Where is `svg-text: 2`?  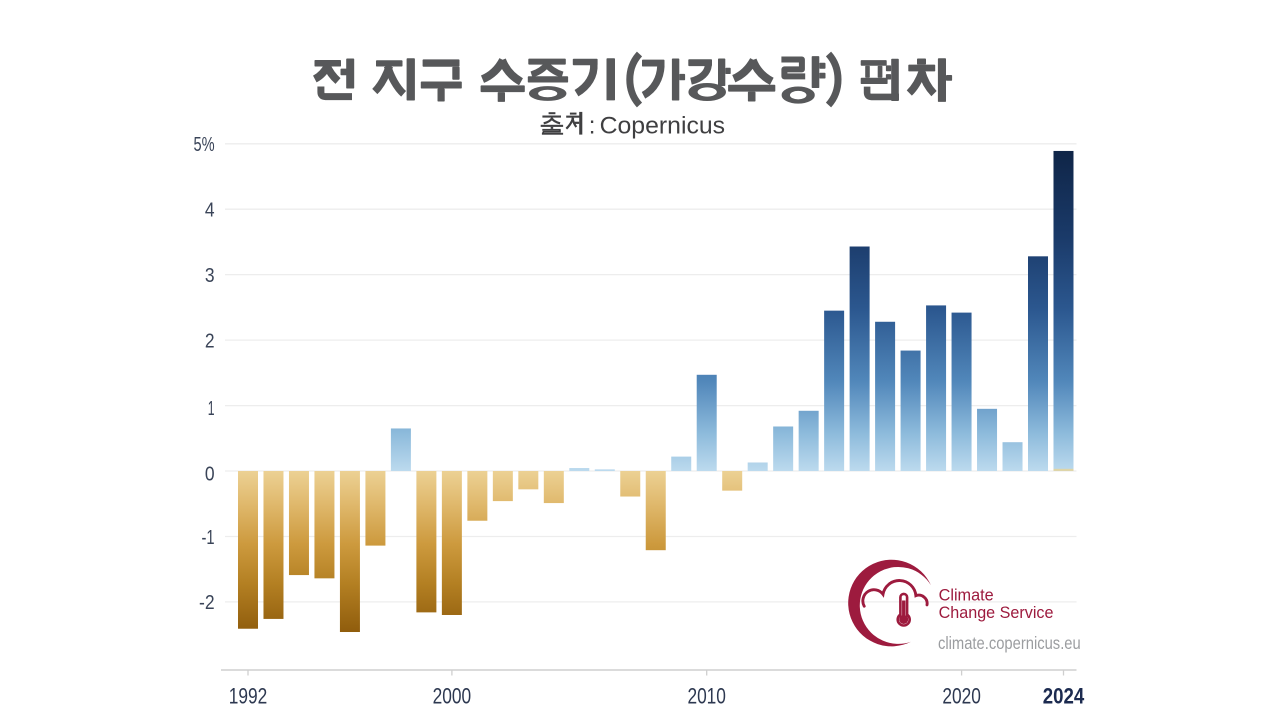
svg-text: 2 is located at coordinates (210, 341).